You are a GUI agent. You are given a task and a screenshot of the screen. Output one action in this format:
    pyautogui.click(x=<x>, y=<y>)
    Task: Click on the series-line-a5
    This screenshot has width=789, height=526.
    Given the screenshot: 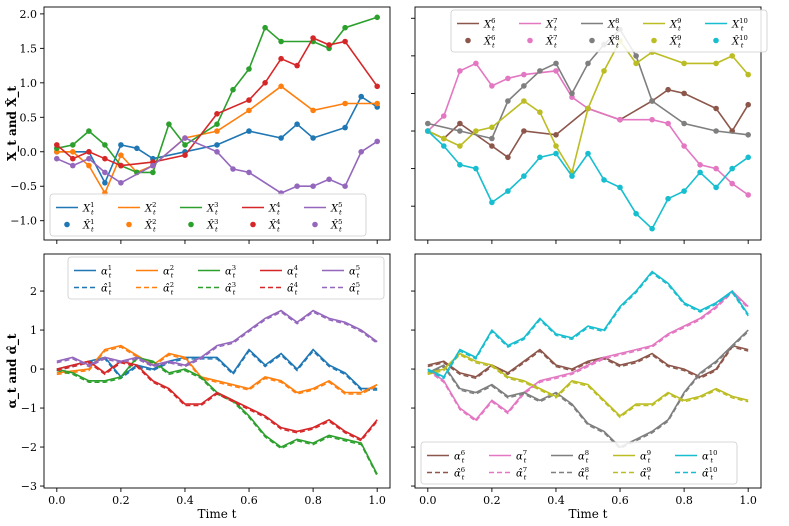 What is the action you would take?
    pyautogui.click(x=217, y=337)
    